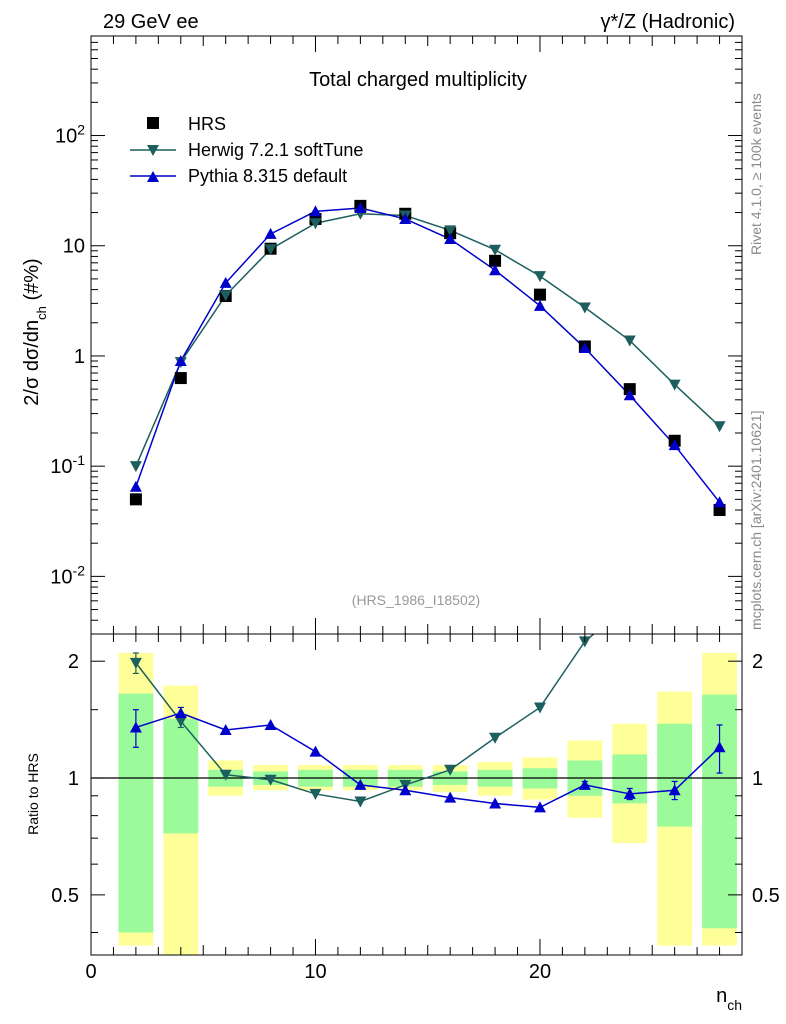 The width and height of the screenshot is (786, 1024). What do you see at coordinates (70, 135) in the screenshot?
I see `y-tick-label: 10²` at bounding box center [70, 135].